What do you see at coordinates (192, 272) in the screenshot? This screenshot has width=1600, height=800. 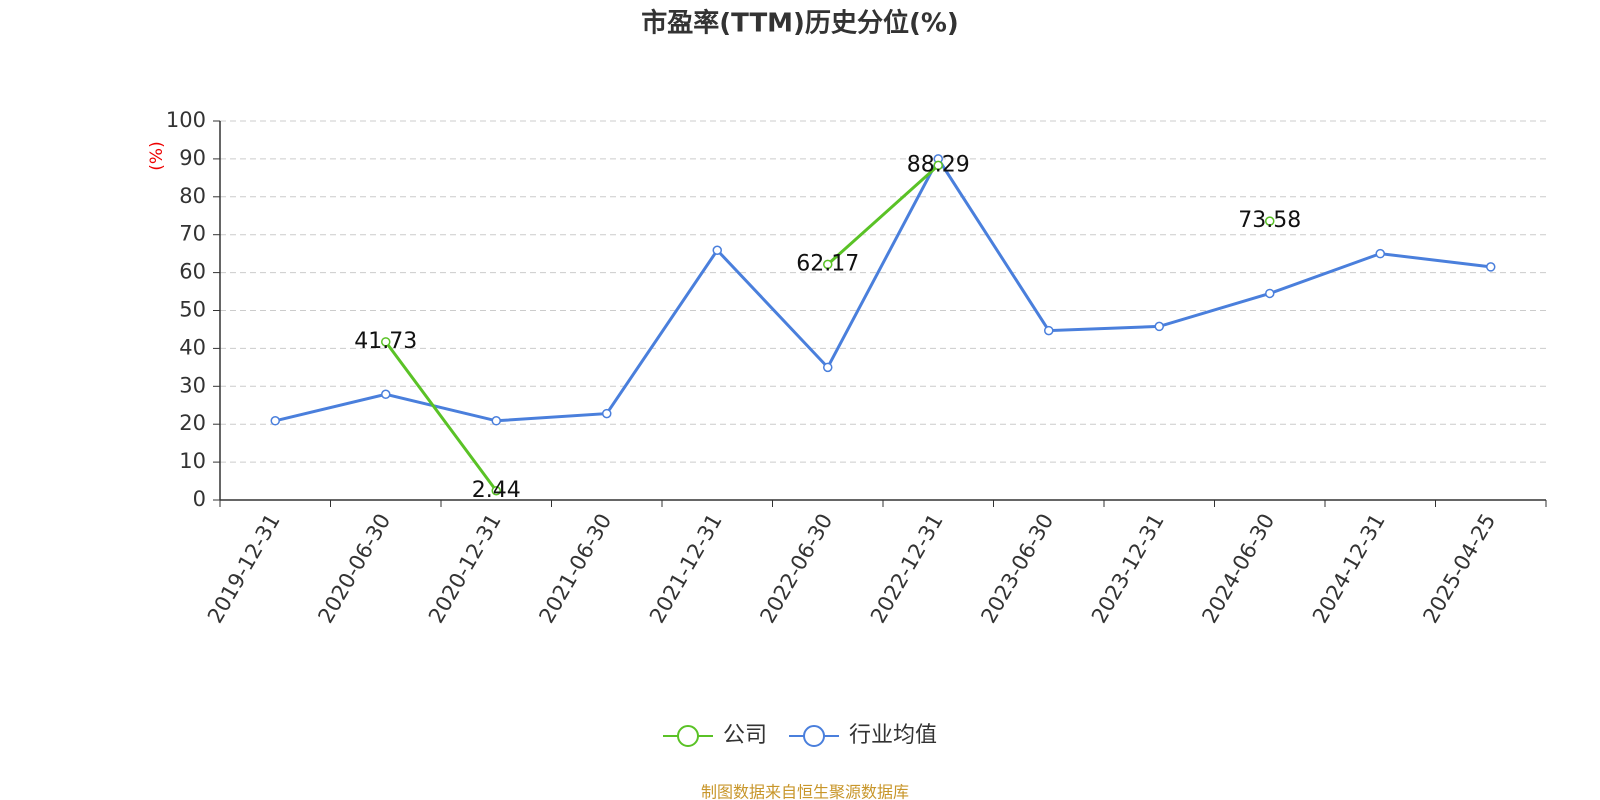 I see `y-tick-label: 60` at bounding box center [192, 272].